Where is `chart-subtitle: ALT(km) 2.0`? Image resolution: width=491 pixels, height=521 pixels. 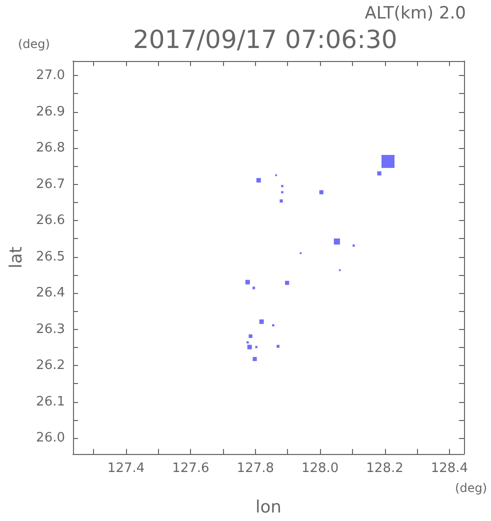 chart-subtitle: ALT(km) 2.0 is located at coordinates (415, 14).